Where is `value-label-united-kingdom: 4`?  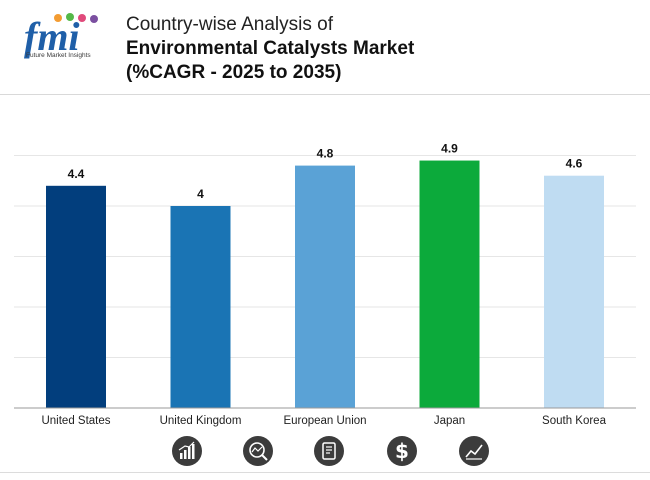
value-label-united-kingdom: 4 is located at coordinates (200, 194).